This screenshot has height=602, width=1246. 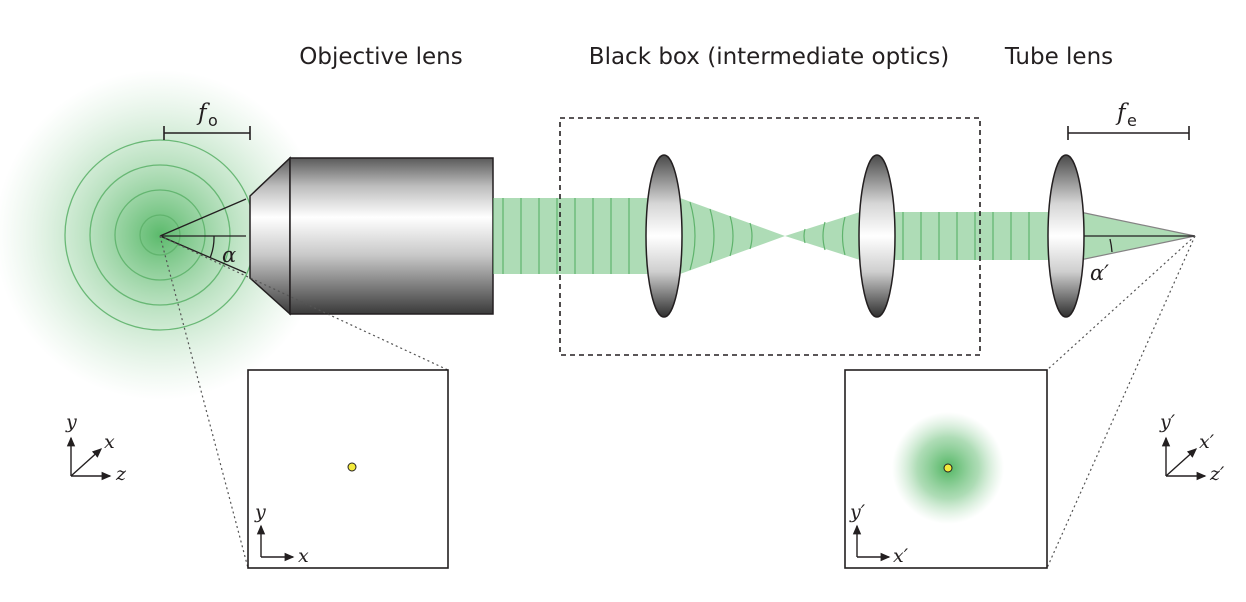 I want to click on inset-image-x-label: x′, so click(x=901, y=556).